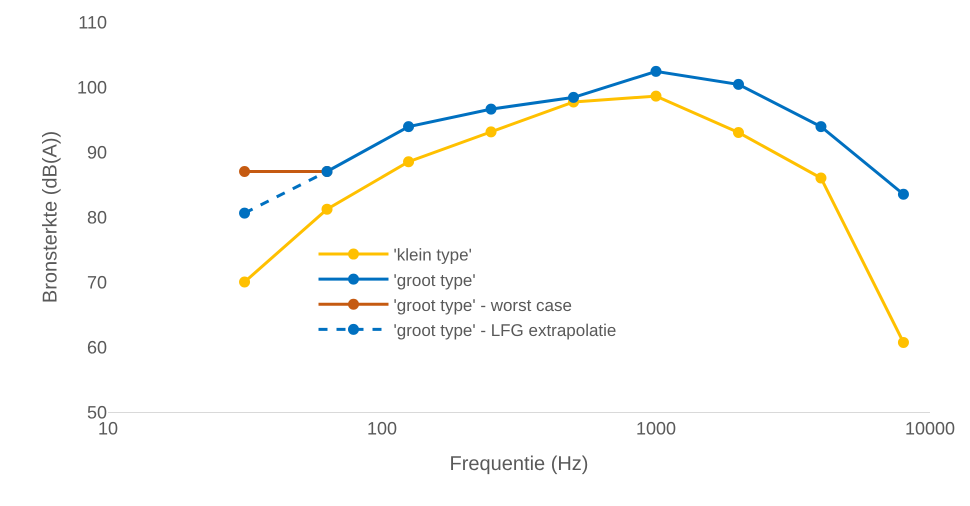 The image size is (970, 506). What do you see at coordinates (96, 217) in the screenshot?
I see `y-tick-label: 80` at bounding box center [96, 217].